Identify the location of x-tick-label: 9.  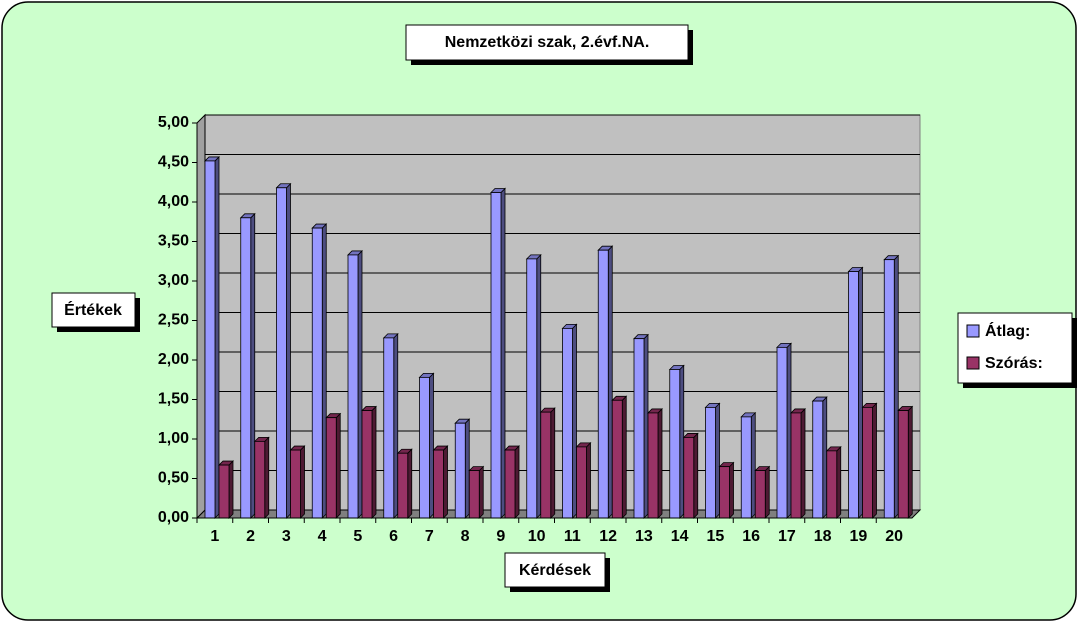
(500, 536).